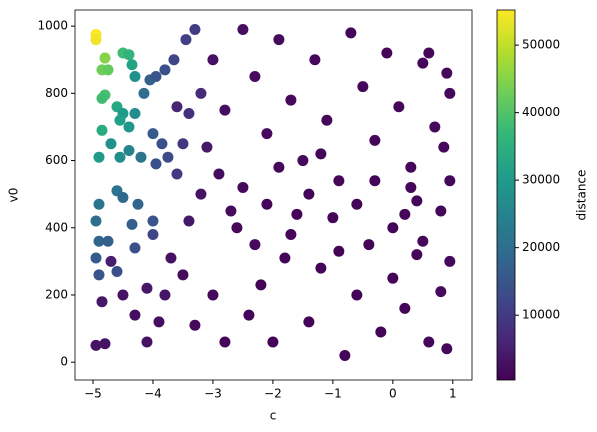 This screenshot has width=597, height=432. Describe the element at coordinates (153, 394) in the screenshot. I see `x-tick-label: −4` at that location.